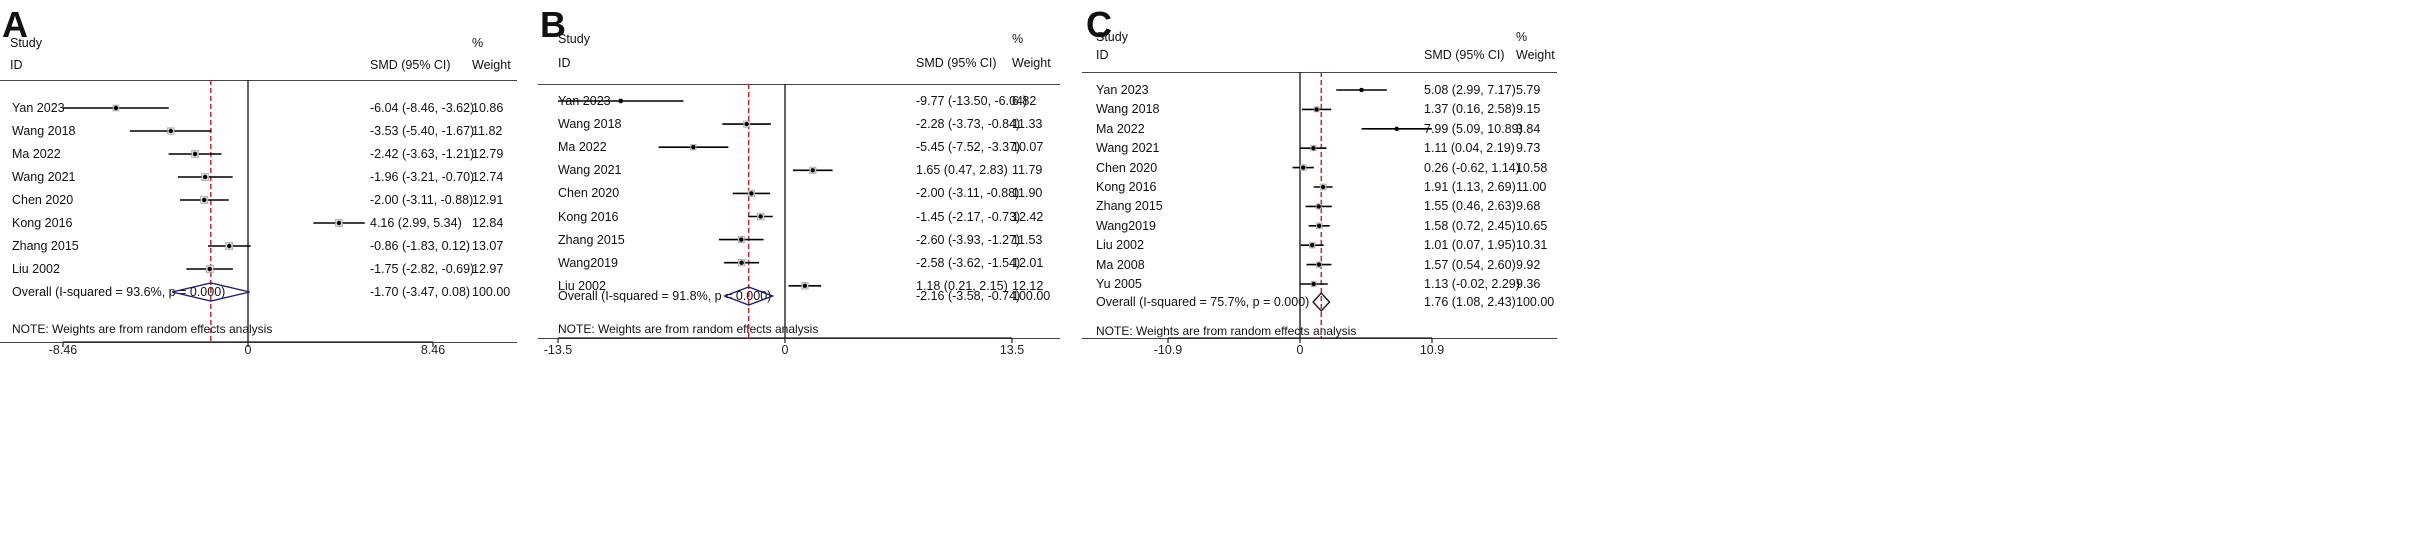 The height and width of the screenshot is (556, 2410). What do you see at coordinates (1472, 284) in the screenshot?
I see `study-ci-text: 1.13 (-0.02, 2.29)` at bounding box center [1472, 284].